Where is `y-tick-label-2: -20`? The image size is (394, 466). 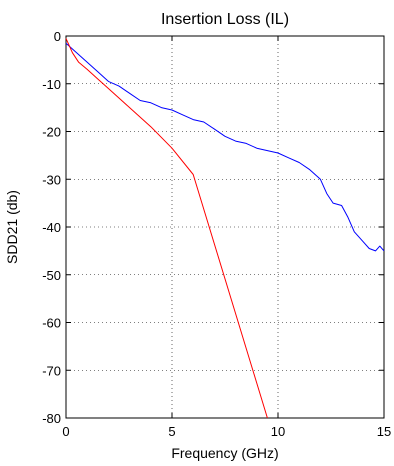
y-tick-label-2: -20 is located at coordinates (51, 132).